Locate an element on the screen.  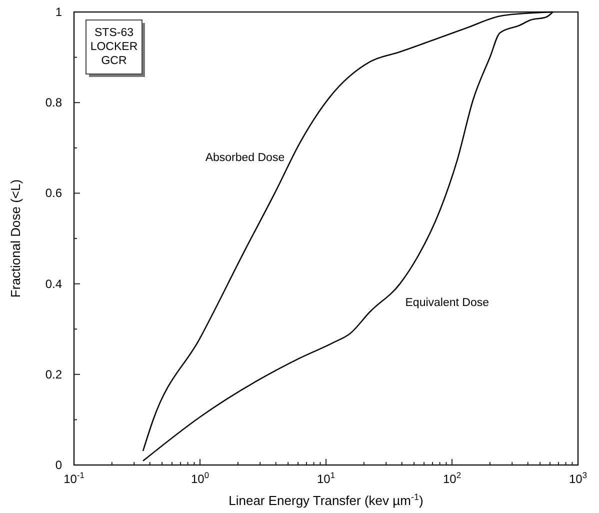
y-tick-label: 0.4 is located at coordinates (53, 283).